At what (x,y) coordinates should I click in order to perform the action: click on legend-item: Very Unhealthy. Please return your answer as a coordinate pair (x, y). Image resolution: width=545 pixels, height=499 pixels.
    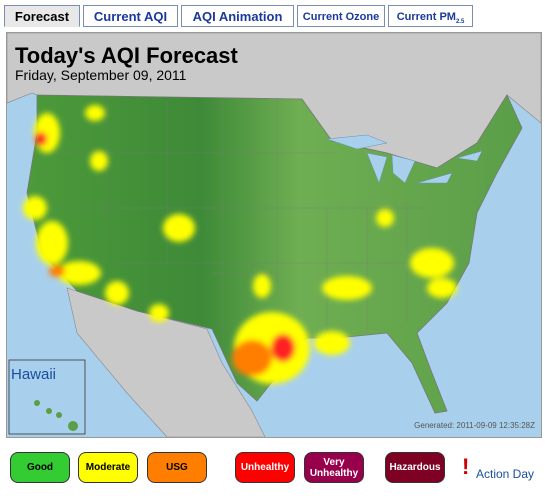
    Looking at the image, I should click on (334, 467).